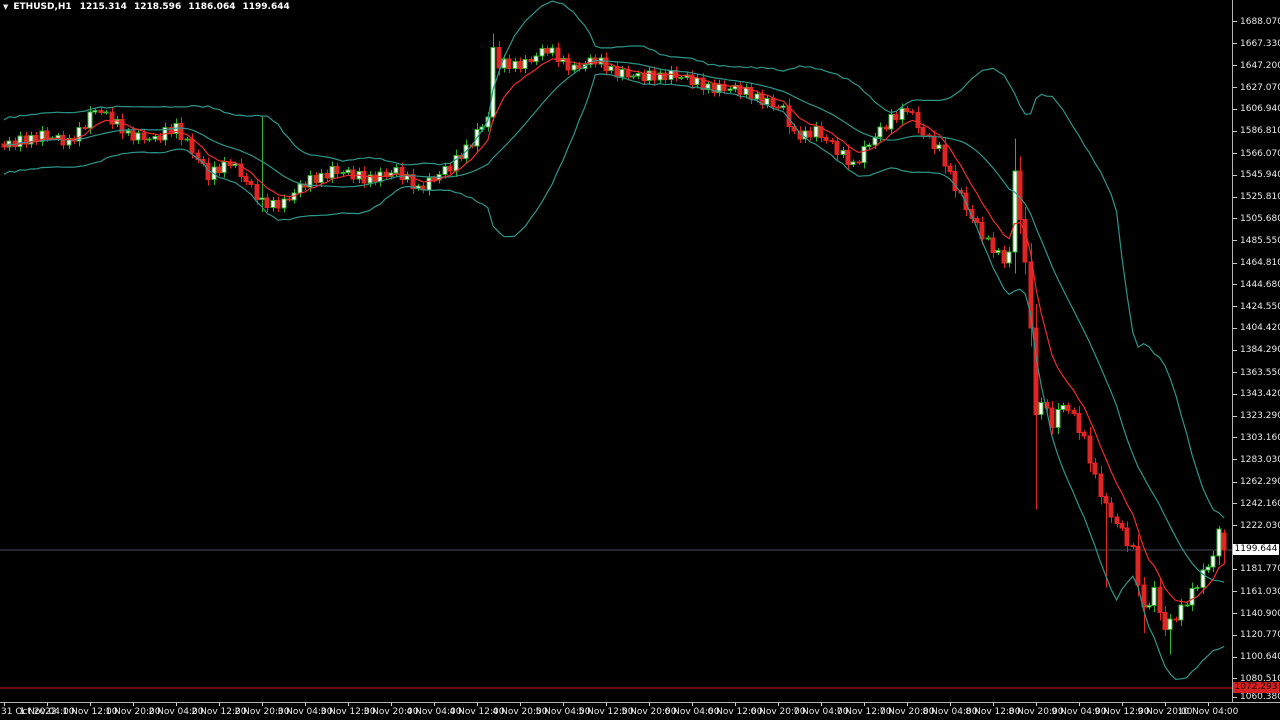  What do you see at coordinates (1260, 459) in the screenshot?
I see `price-axis-label: 1283.030` at bounding box center [1260, 459].